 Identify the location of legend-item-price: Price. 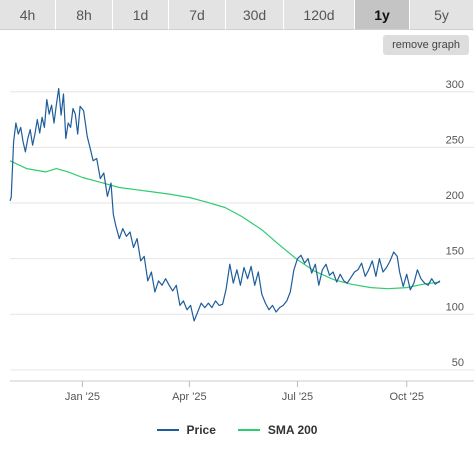
(186, 430).